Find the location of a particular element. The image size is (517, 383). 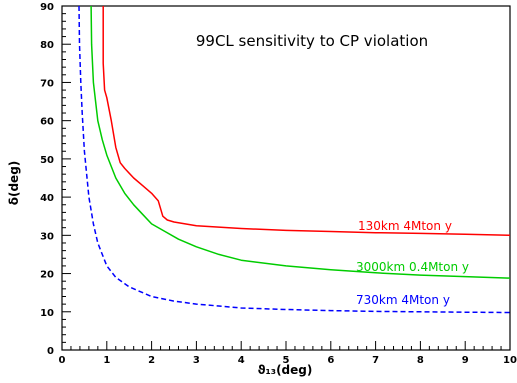

y-tick-label: 20 is located at coordinates (47, 275).